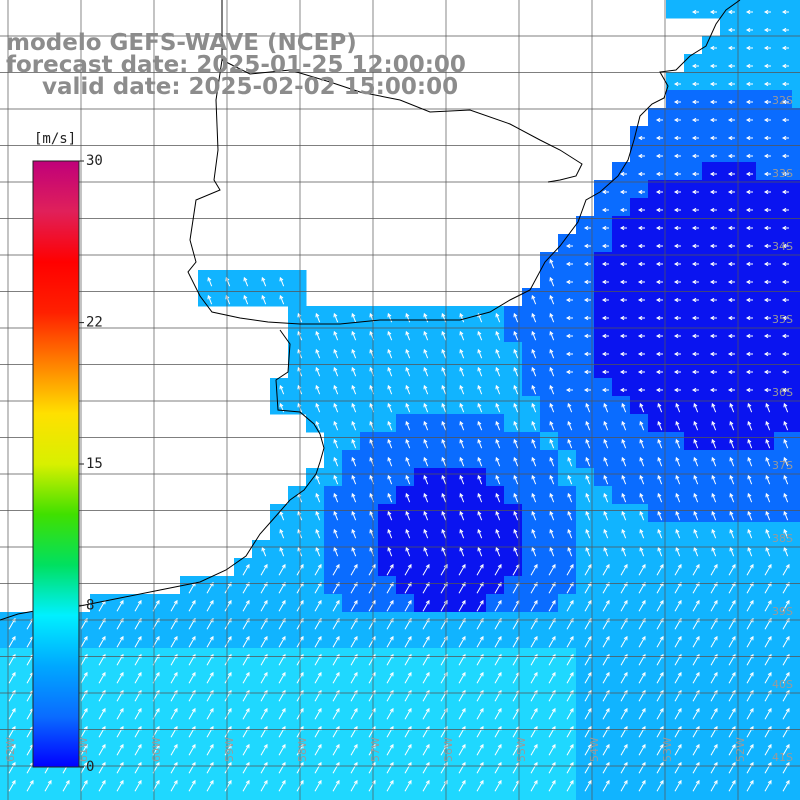  What do you see at coordinates (402, 121) in the screenshot?
I see `river-plate-inner-shore` at bounding box center [402, 121].